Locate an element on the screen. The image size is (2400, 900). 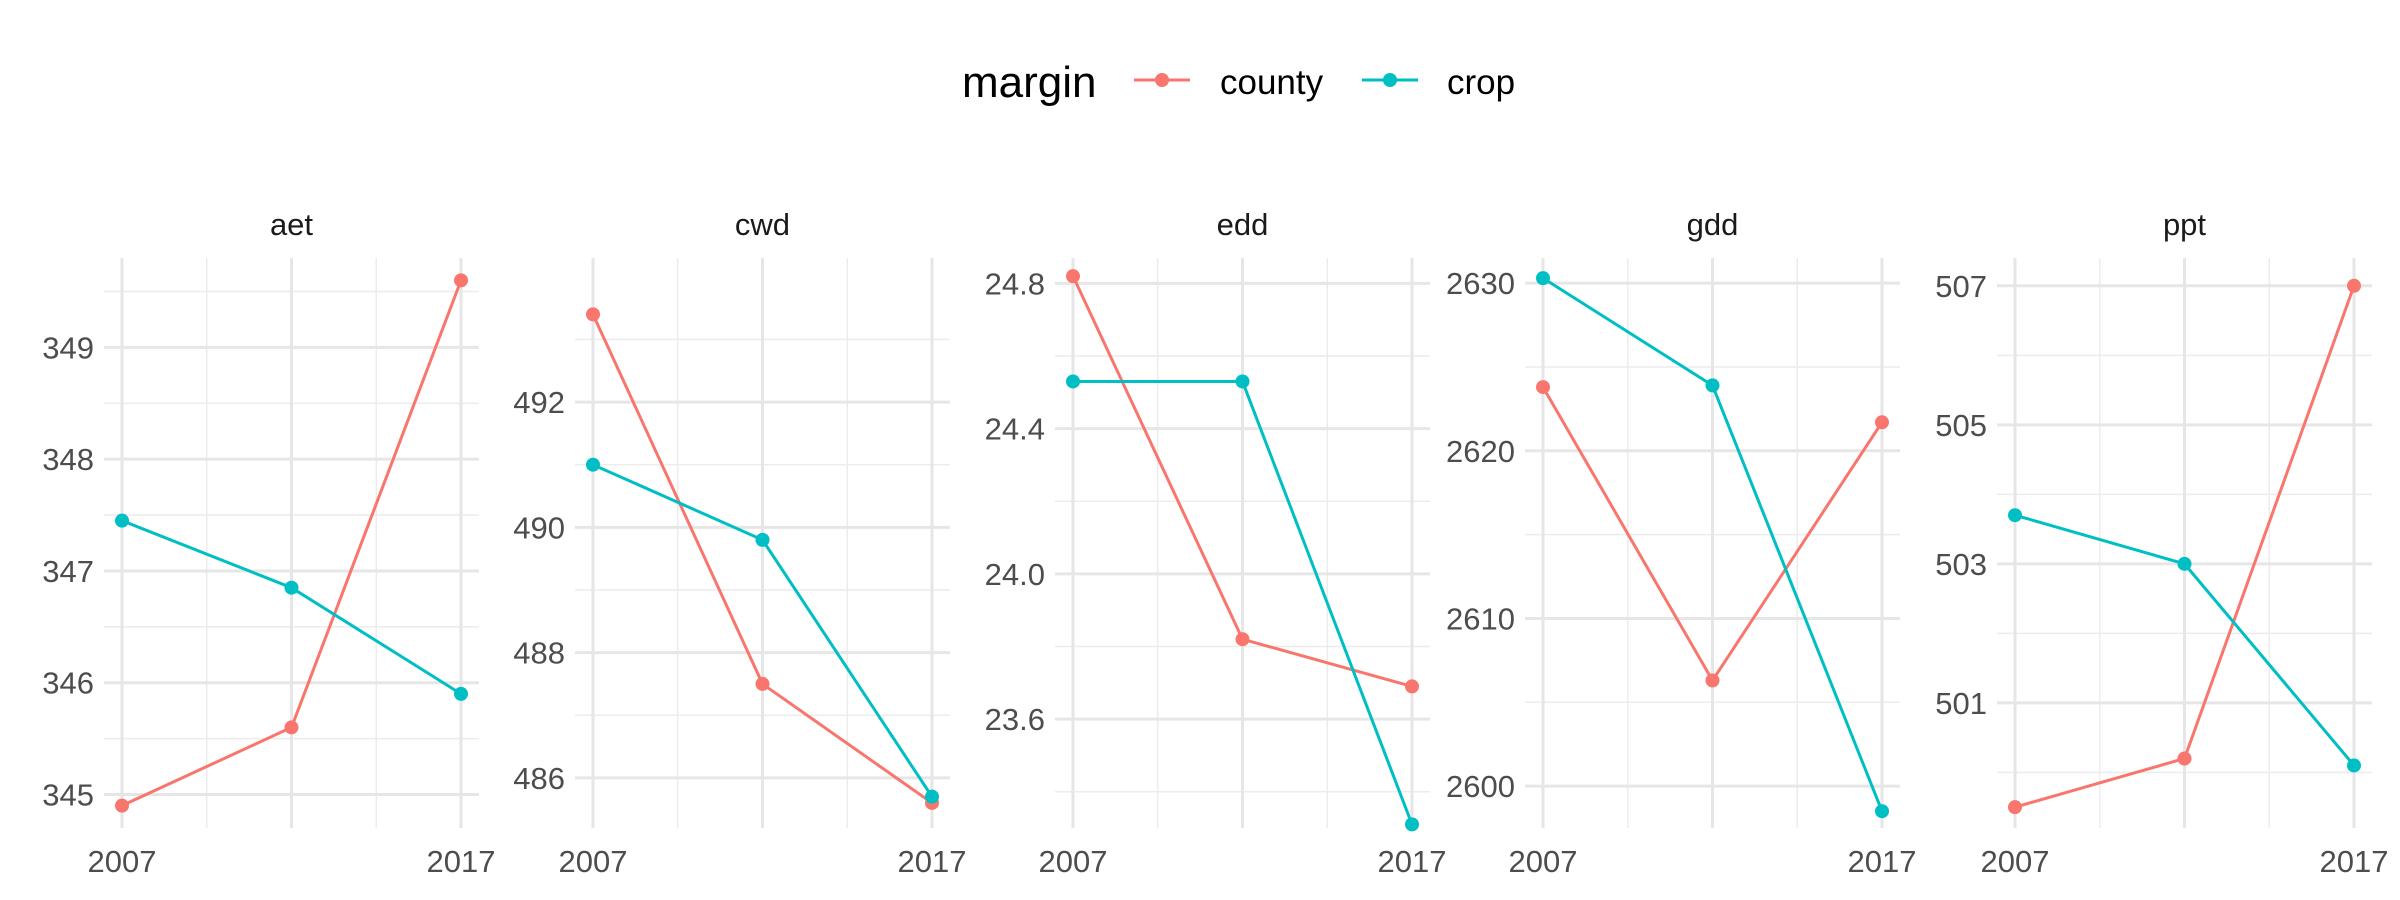
y-tick-label: 23.6 is located at coordinates (1015, 719).